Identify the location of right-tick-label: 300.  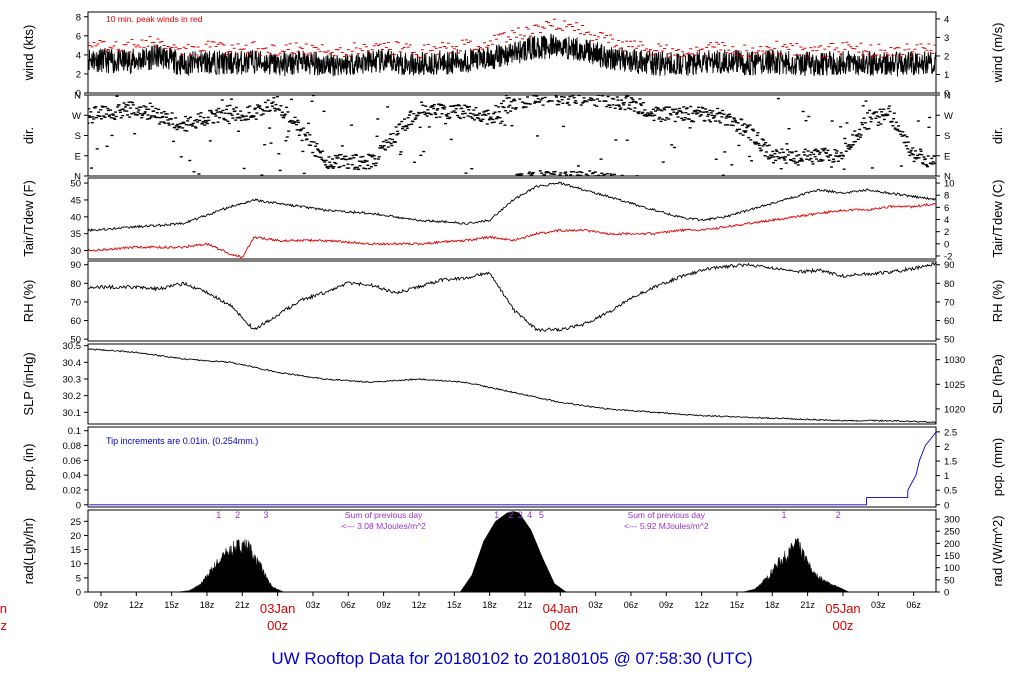
(952, 520).